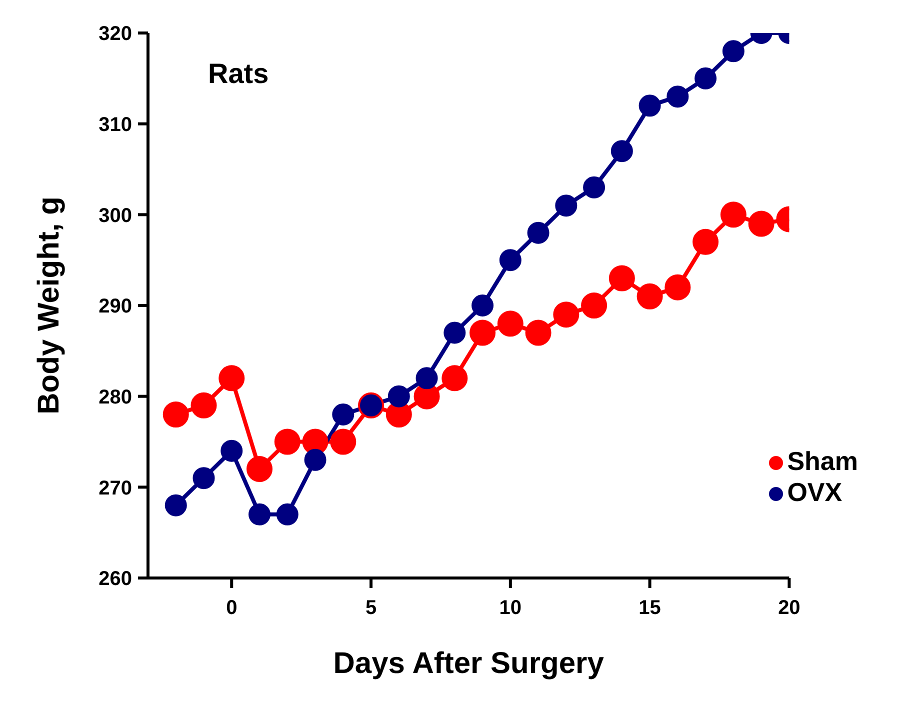 This screenshot has width=912, height=702. What do you see at coordinates (115, 488) in the screenshot?
I see `y-tick-label: 270` at bounding box center [115, 488].